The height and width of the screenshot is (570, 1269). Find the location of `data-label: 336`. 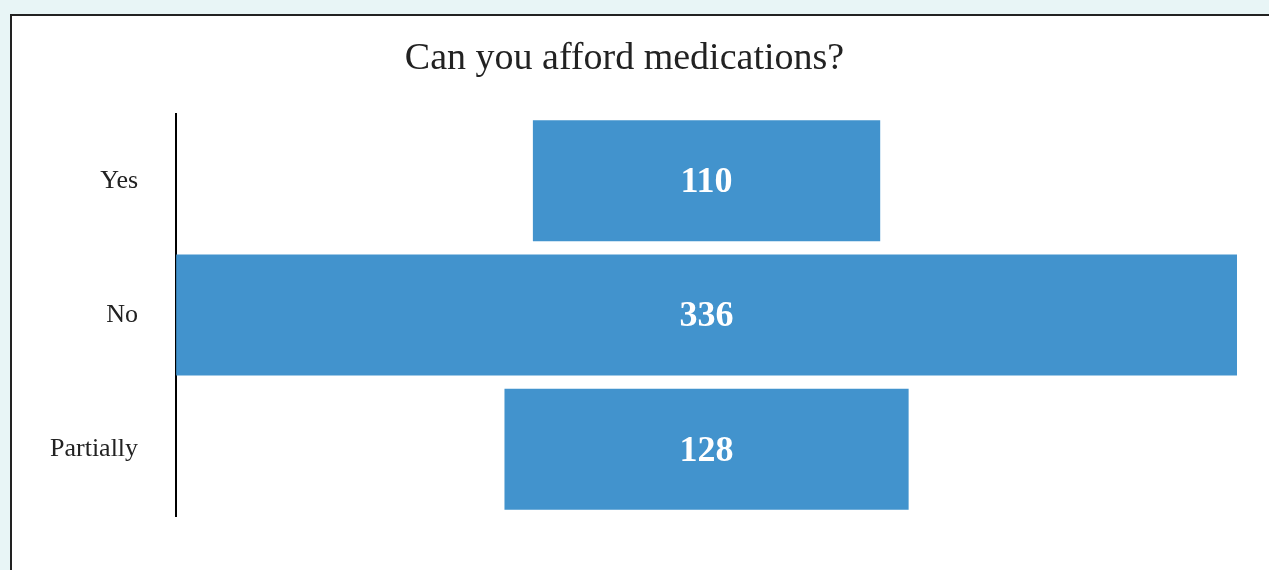

data-label: 336 is located at coordinates (706, 314).